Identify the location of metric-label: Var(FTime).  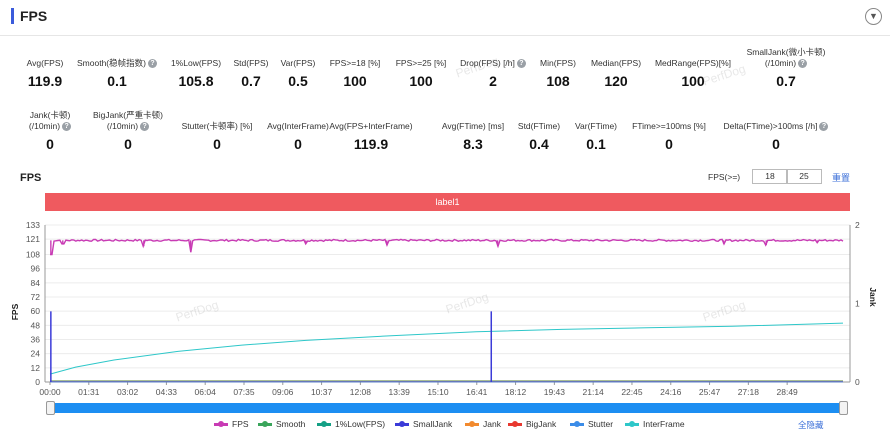
(596, 126).